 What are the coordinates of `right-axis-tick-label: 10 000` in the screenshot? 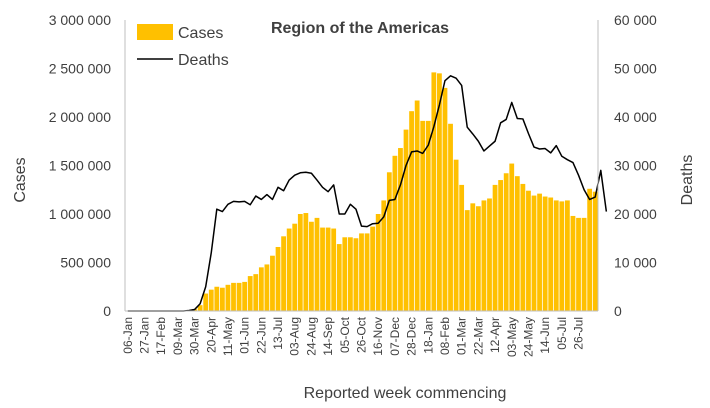 It's located at (635, 263).